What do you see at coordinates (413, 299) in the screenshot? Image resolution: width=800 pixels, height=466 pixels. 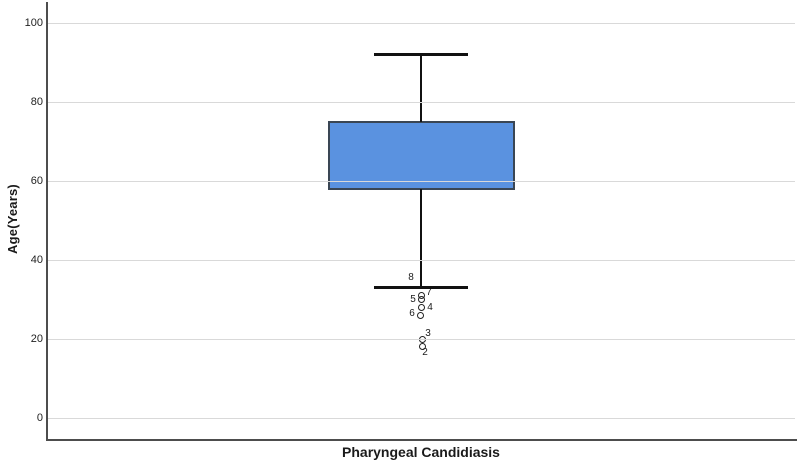 I see `outlier-case-label: 5` at bounding box center [413, 299].